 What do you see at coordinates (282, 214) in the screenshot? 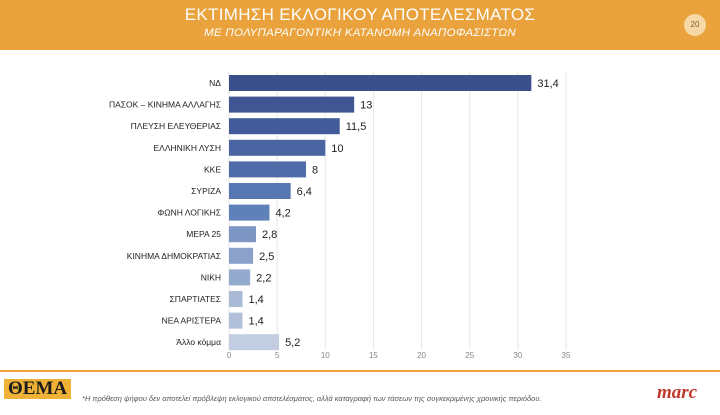
I see `value-label: 4,2` at bounding box center [282, 214].